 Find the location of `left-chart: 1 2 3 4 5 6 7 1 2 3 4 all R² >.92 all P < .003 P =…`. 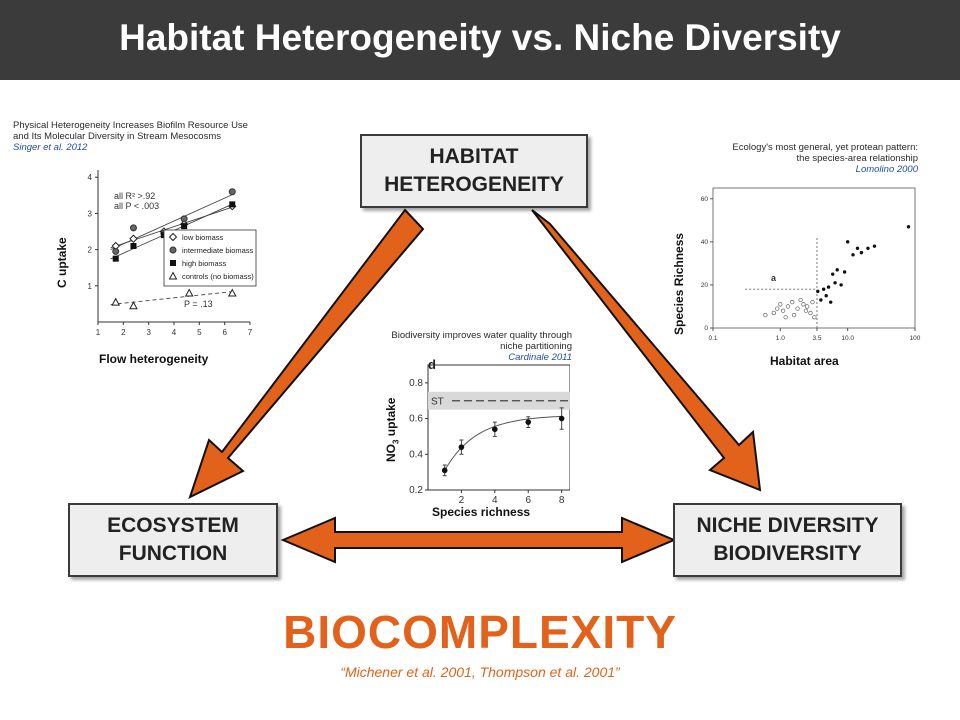

left-chart: 1 2 3 4 5 6 7 1 2 3 4 all R² >.92 all P < .003 P =… is located at coordinates (172, 253).